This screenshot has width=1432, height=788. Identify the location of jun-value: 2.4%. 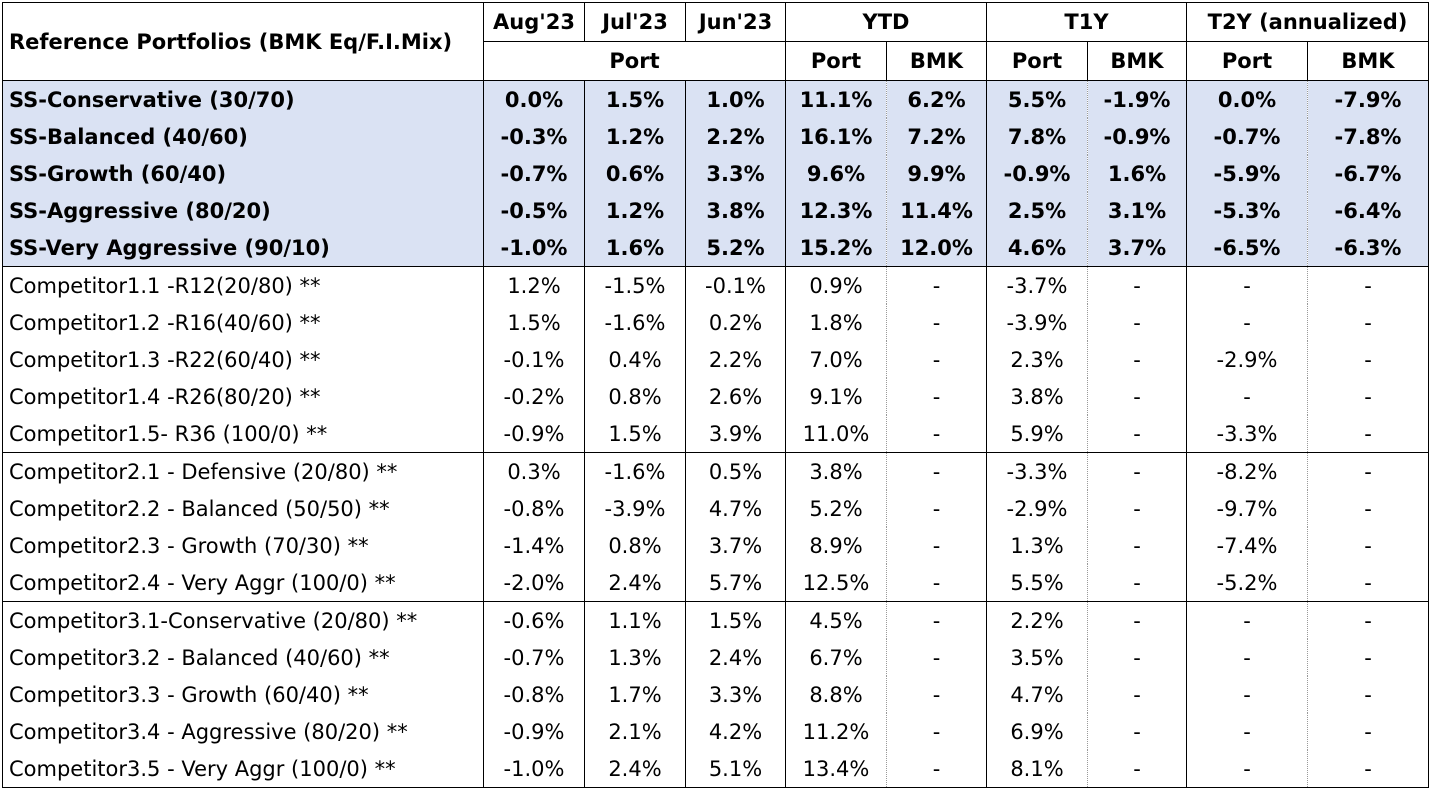
(735, 657).